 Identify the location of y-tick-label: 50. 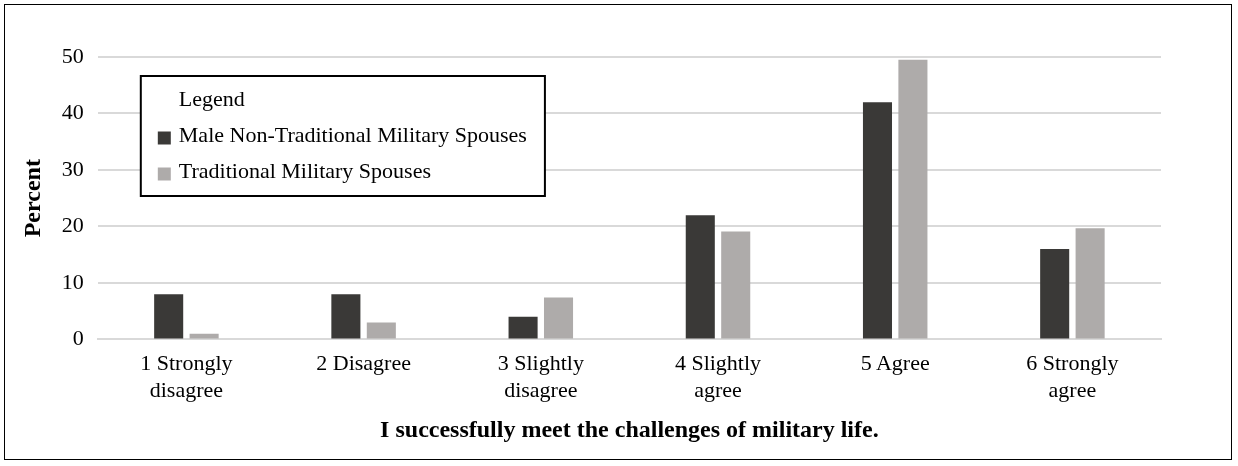
(72, 55).